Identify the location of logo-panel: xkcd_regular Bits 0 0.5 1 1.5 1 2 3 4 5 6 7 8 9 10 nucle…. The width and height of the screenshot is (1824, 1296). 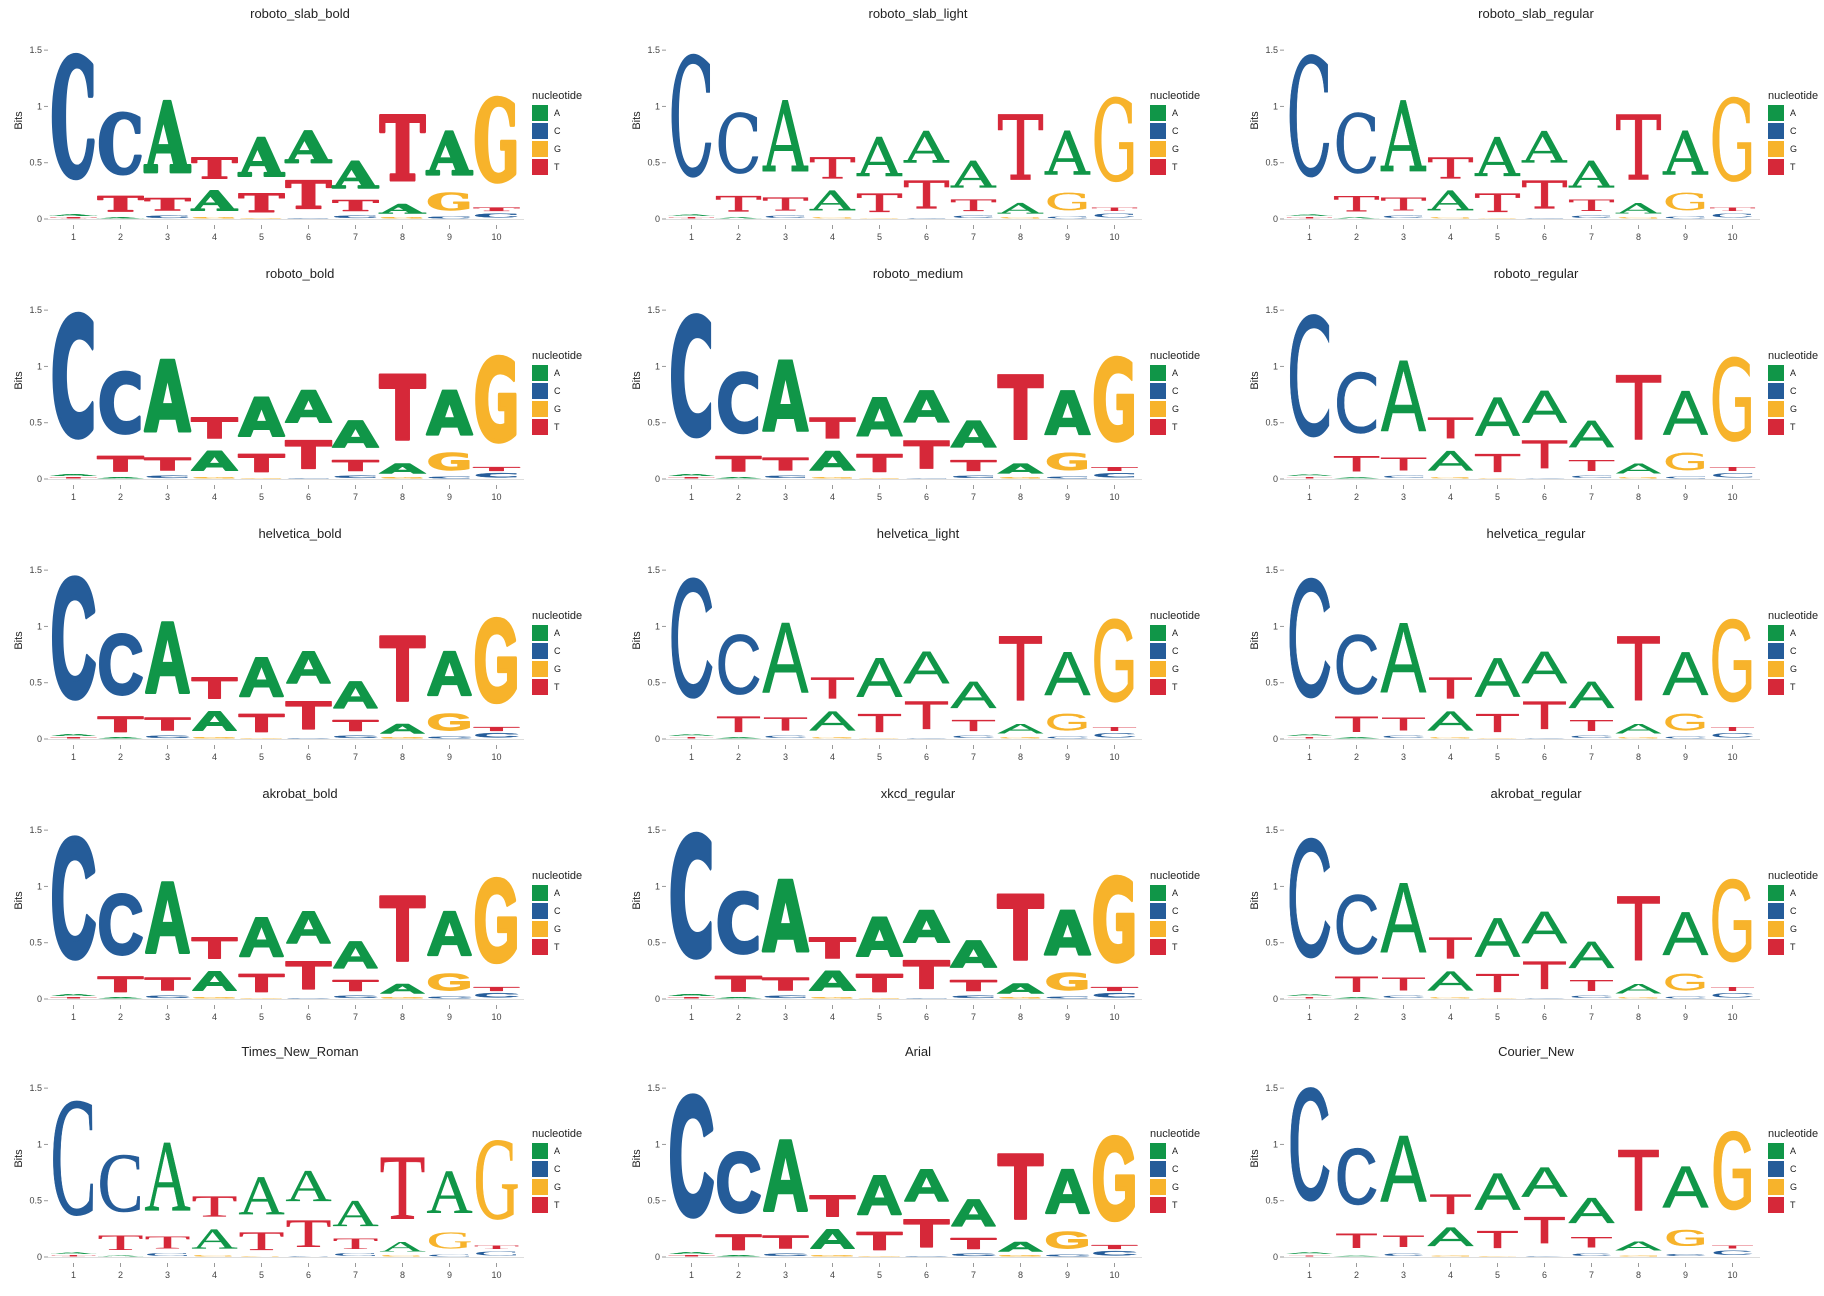
(928, 910).